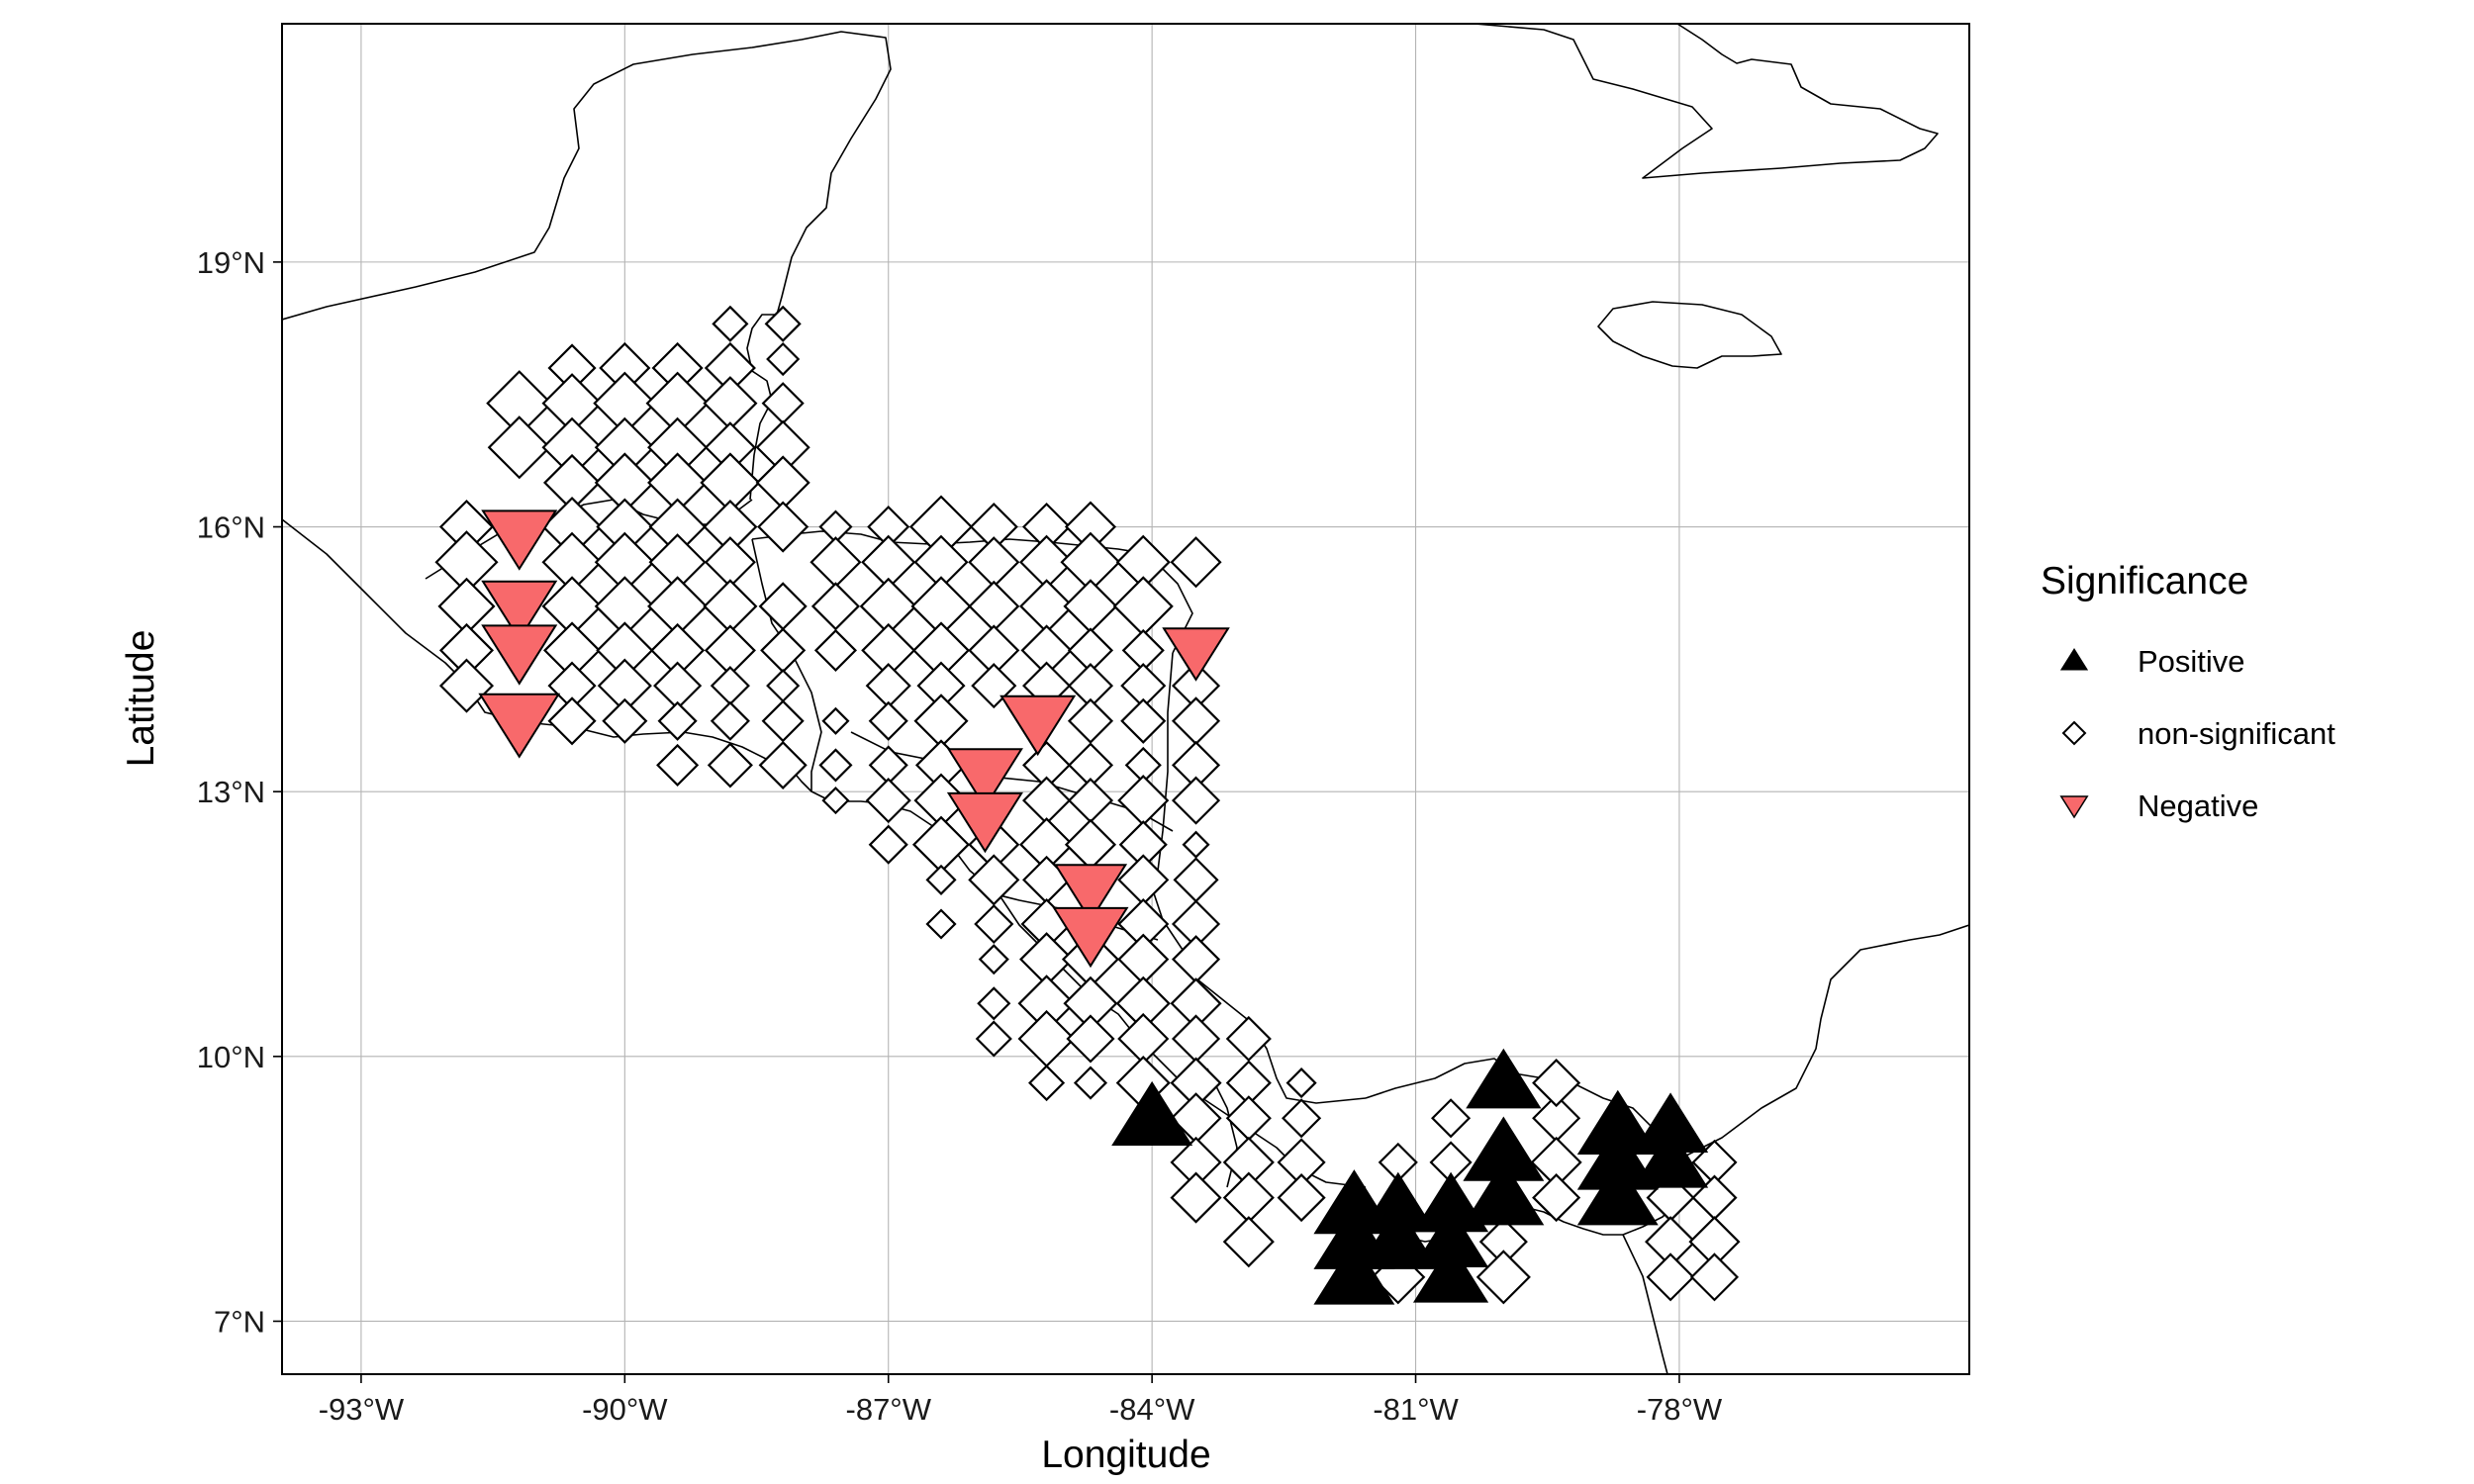  What do you see at coordinates (2074, 807) in the screenshot?
I see `legend-key-negative` at bounding box center [2074, 807].